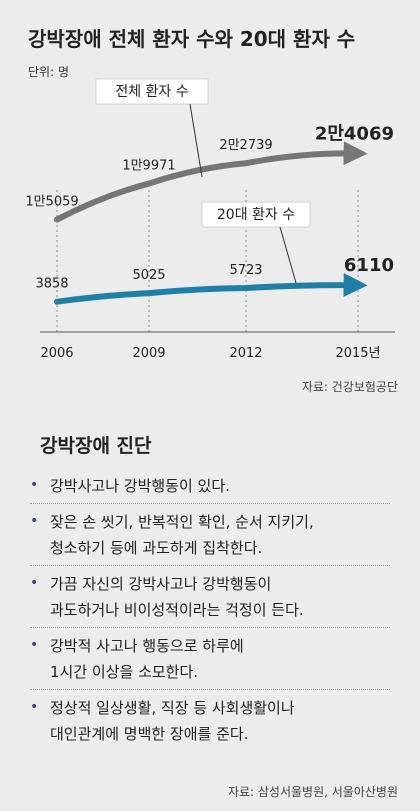 This screenshot has height=811, width=420. Describe the element at coordinates (51, 284) in the screenshot. I see `value-label-1-0: 3858` at that location.